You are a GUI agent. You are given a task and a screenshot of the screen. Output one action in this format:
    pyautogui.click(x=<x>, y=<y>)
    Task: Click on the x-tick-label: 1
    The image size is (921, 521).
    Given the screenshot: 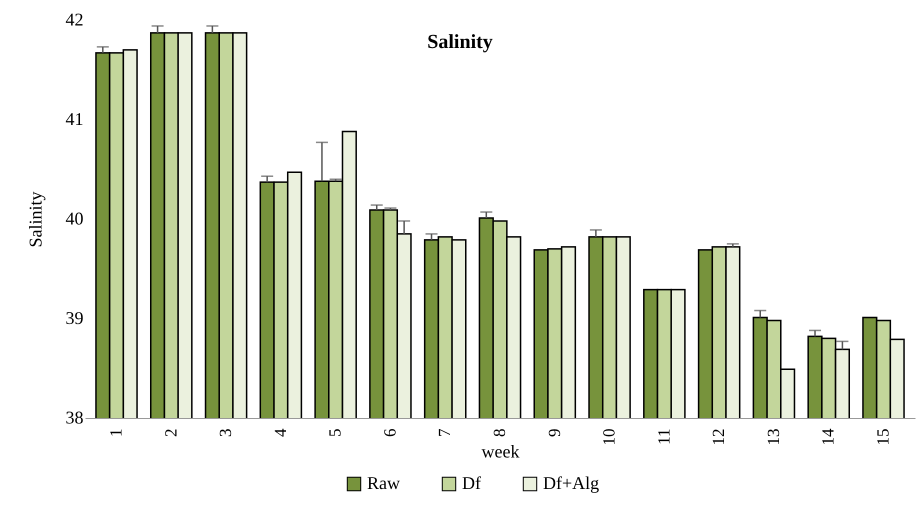 What is the action you would take?
    pyautogui.click(x=116, y=432)
    